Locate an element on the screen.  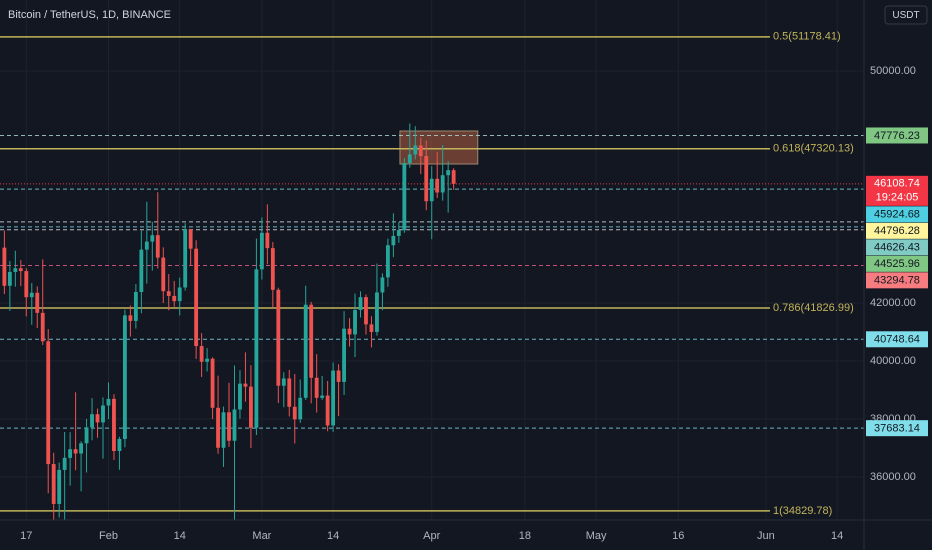
last-price-tag is located at coordinates (897, 190).